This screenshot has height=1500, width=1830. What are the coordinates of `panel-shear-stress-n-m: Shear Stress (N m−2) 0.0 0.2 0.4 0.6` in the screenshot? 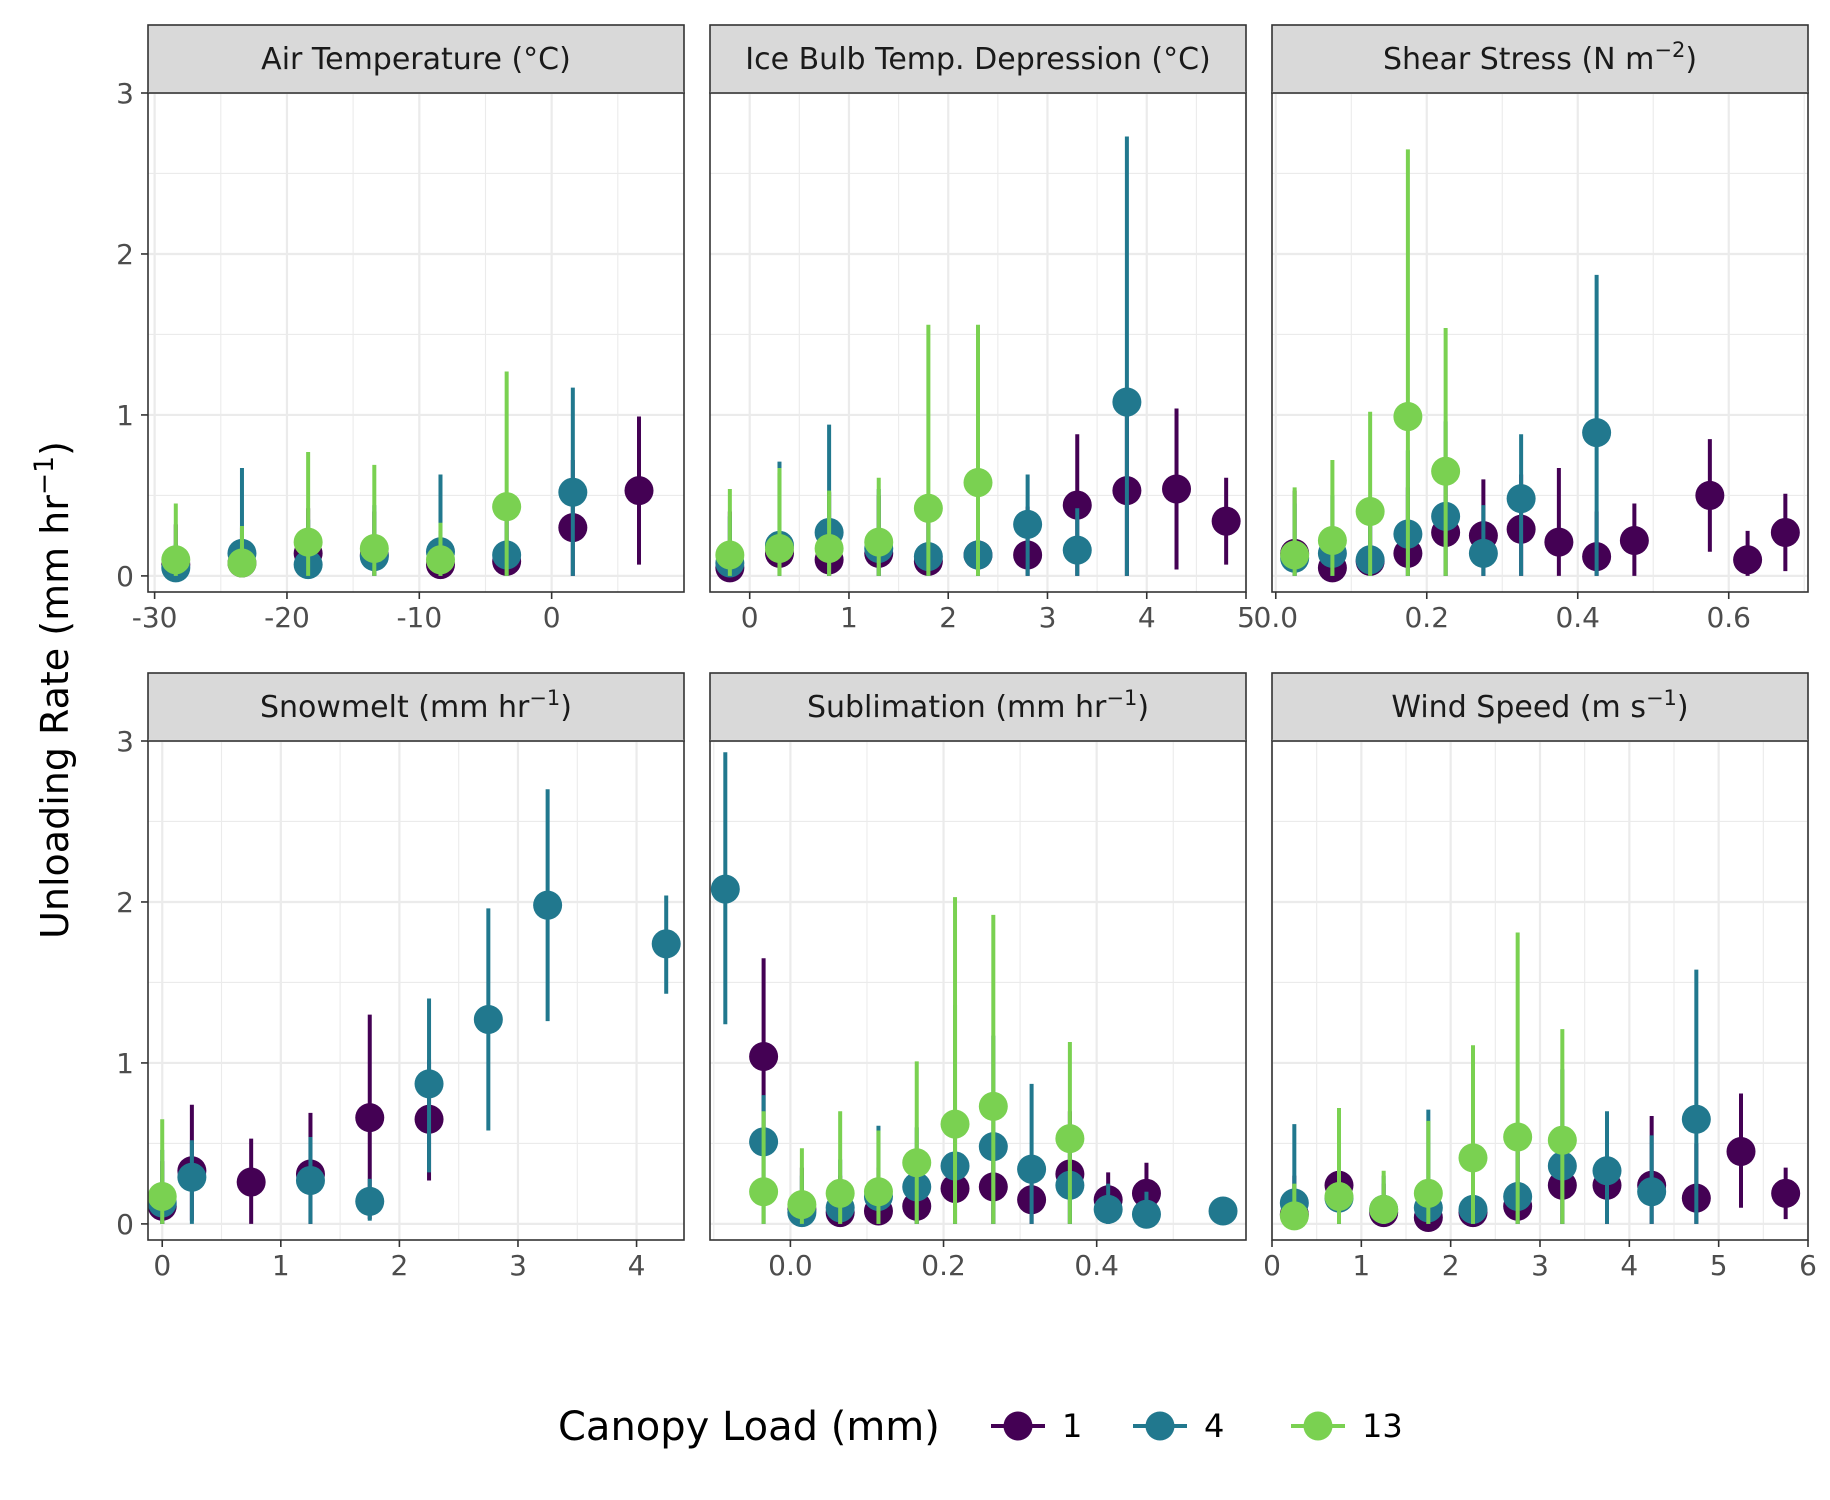 It's located at (1531, 329).